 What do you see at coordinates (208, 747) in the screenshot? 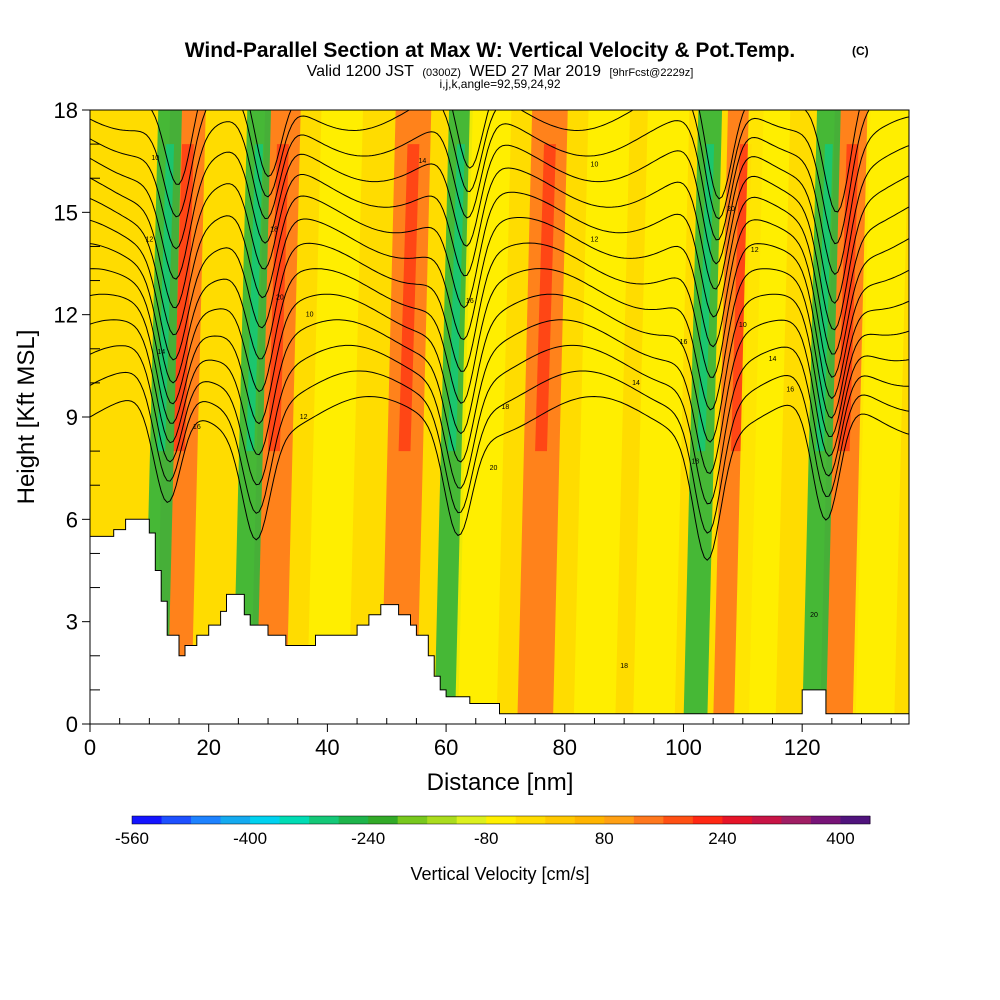
I see `x-tick-label: 20` at bounding box center [208, 747].